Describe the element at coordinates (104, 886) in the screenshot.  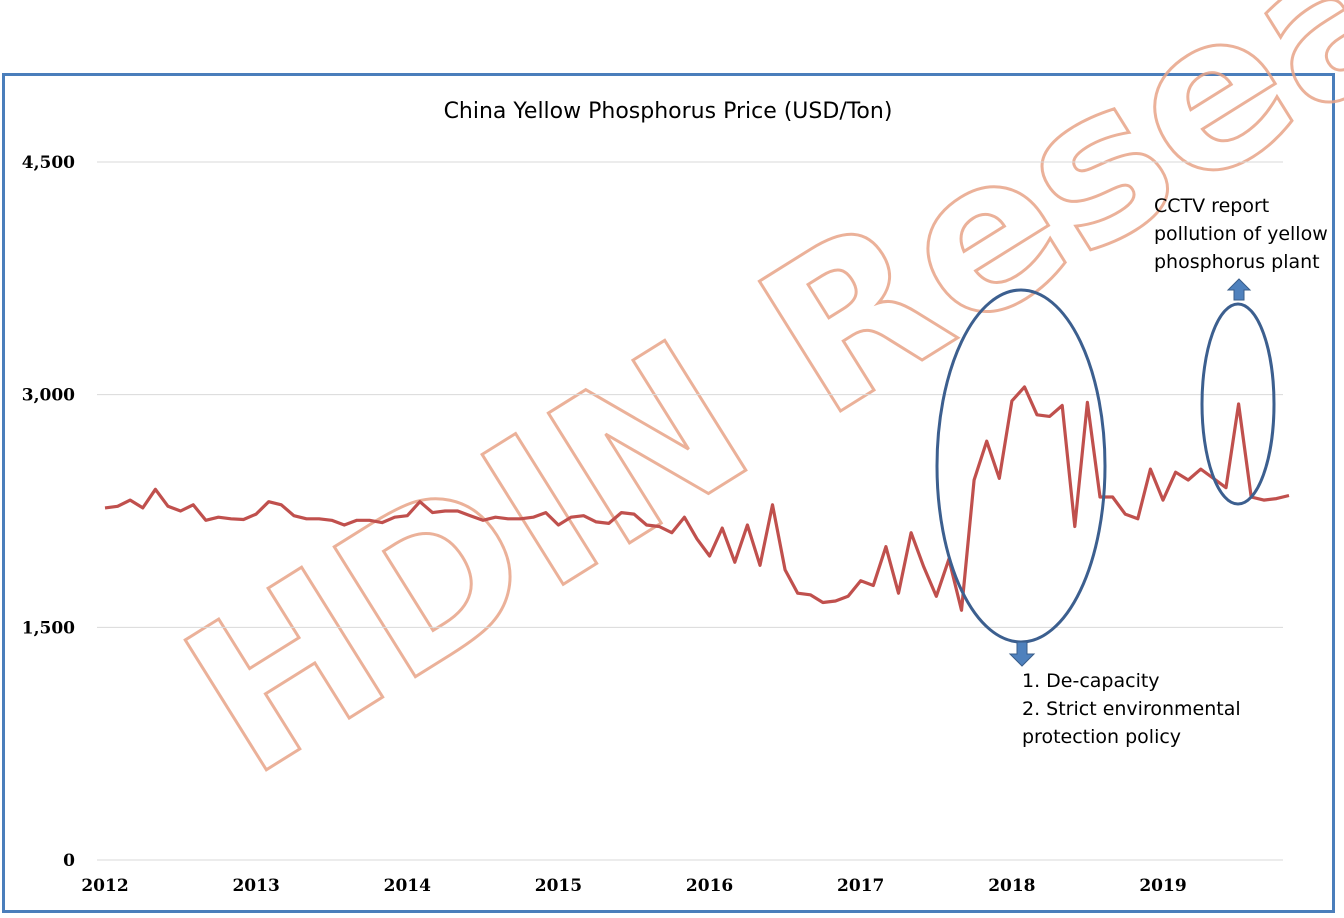
I see `x-tick-label: 2012` at that location.